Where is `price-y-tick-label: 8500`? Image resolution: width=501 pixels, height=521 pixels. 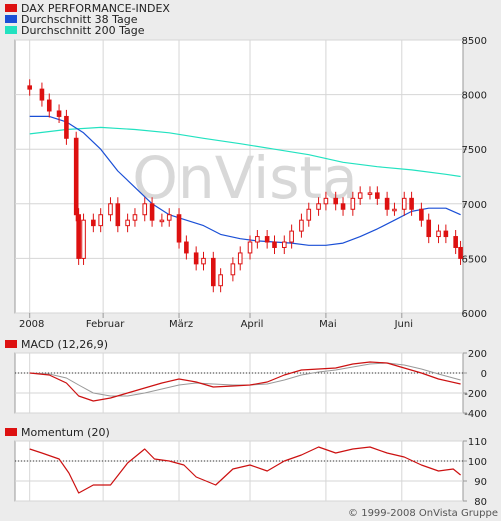
price-y-tick-label: 8500 is located at coordinates (474, 41).